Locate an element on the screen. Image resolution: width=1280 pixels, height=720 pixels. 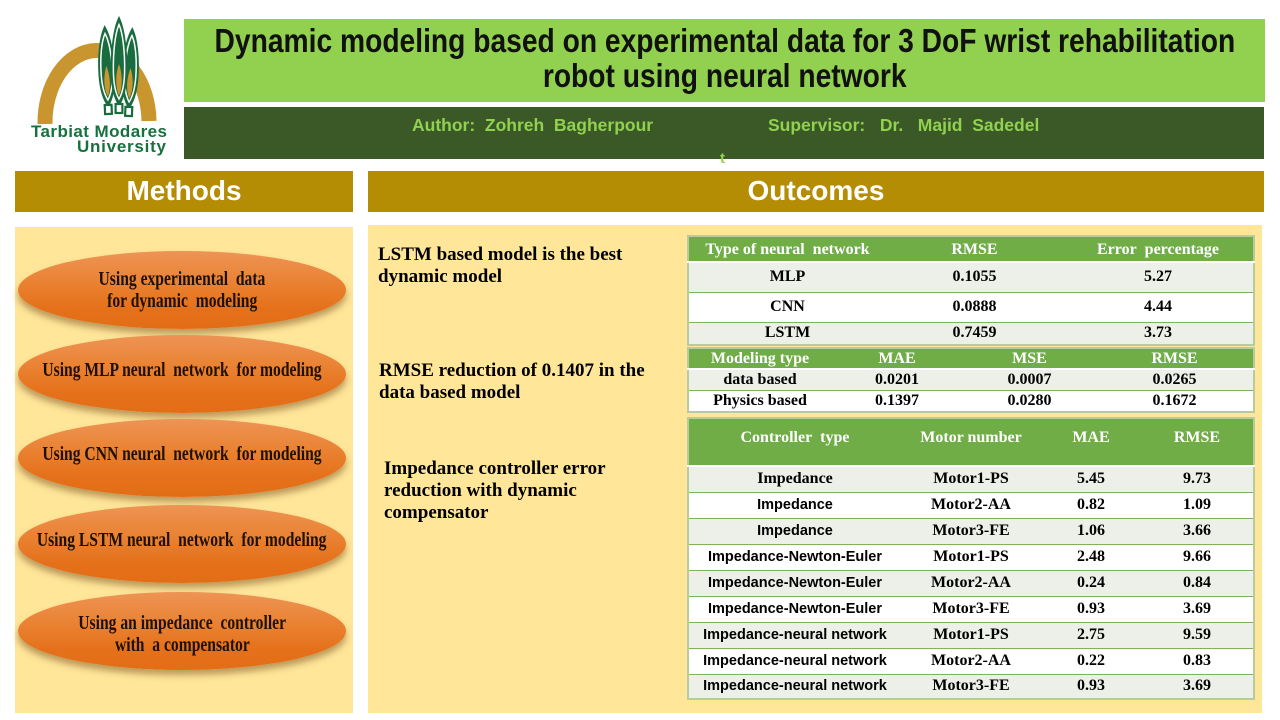
svg-text: University is located at coordinates (122, 146).